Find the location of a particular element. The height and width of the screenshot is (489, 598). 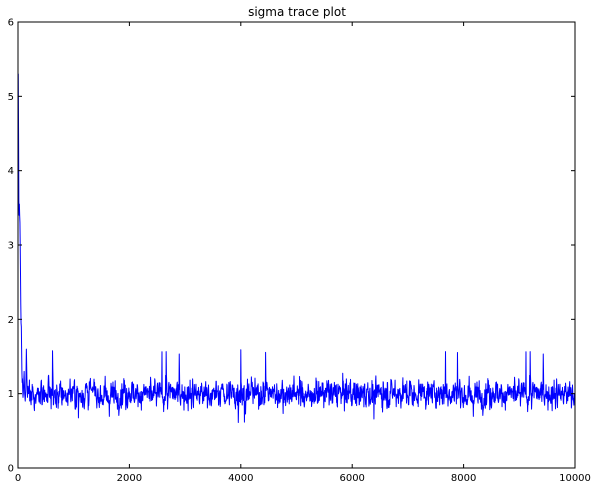

y-tick-label: 5 is located at coordinates (11, 97).